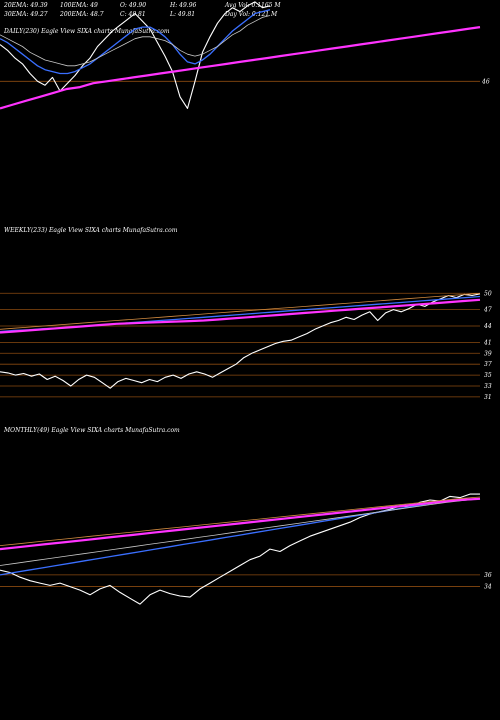  Describe the element at coordinates (25, 5) in the screenshot. I see `header-ema20: 20EMA: 49.39` at that location.